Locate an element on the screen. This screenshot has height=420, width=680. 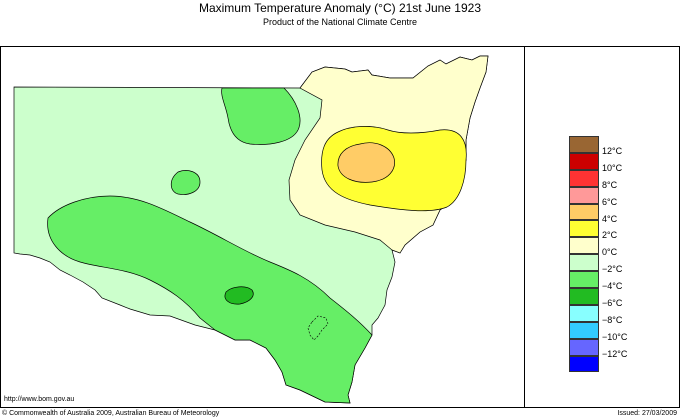
legend-label: 6°C is located at coordinates (610, 201).